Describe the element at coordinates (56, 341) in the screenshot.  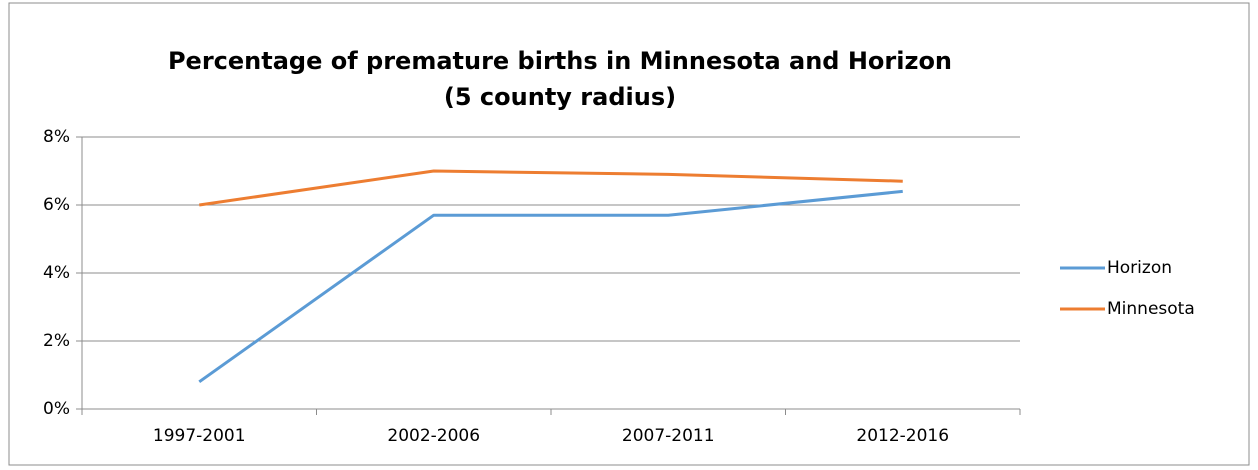
I see `y-tick-label: 2%` at that location.